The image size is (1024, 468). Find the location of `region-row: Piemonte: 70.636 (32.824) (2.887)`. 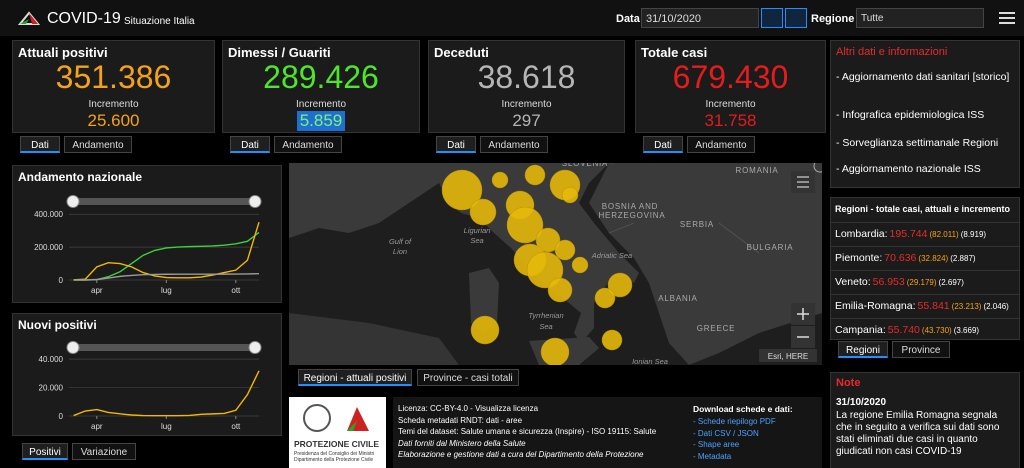

region-row: Piemonte: 70.636 (32.824) (2.887) is located at coordinates (925, 258).